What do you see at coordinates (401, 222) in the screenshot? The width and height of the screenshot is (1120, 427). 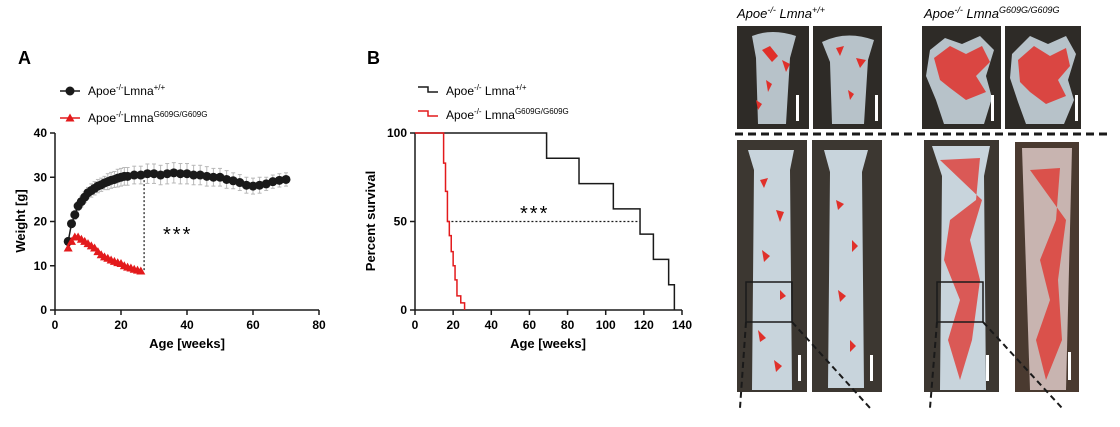 I see `chart-b-y-tick-label: 50` at bounding box center [401, 222].